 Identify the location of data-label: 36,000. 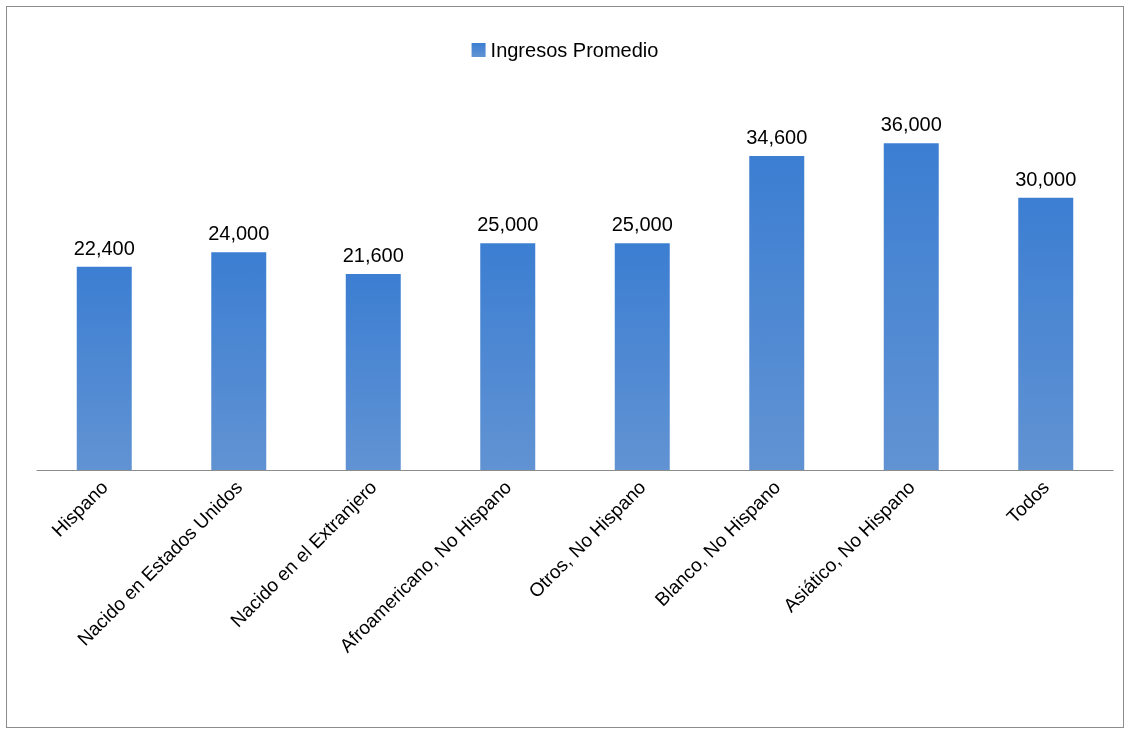
(911, 124).